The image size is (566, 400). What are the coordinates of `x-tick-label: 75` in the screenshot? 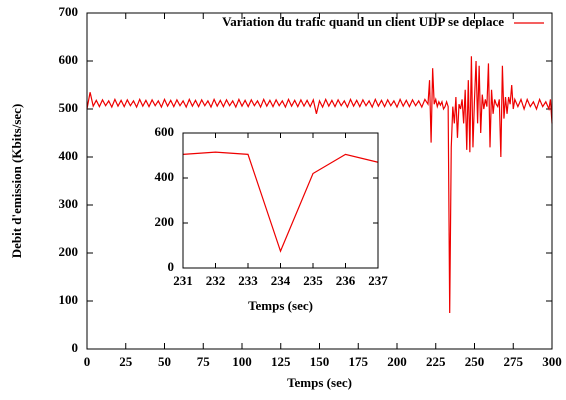 It's located at (204, 361).